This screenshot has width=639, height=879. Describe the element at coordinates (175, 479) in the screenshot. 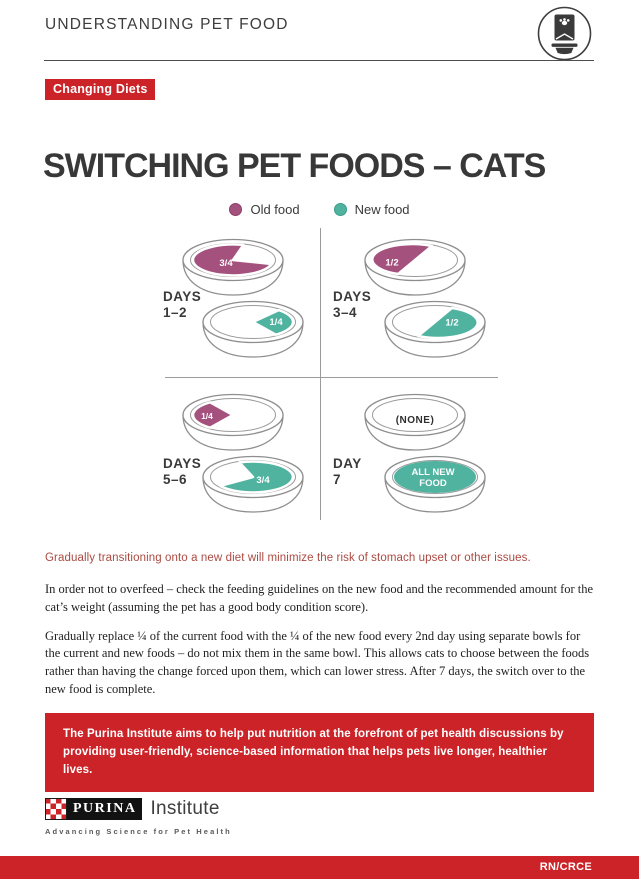

I see `day-range: 5–6` at that location.